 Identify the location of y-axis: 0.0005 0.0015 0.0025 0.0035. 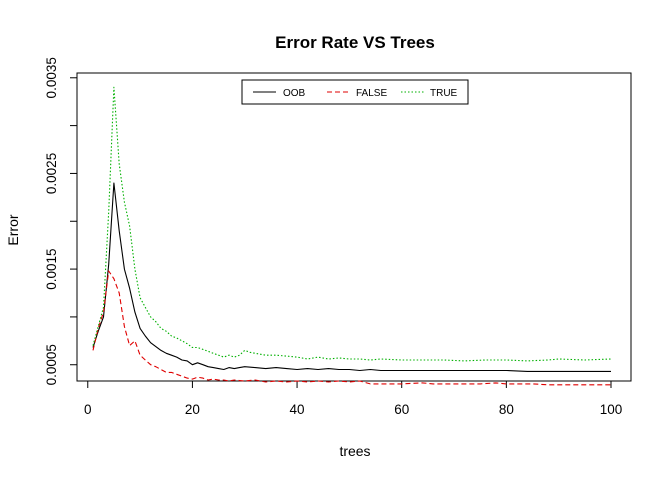
(61, 221).